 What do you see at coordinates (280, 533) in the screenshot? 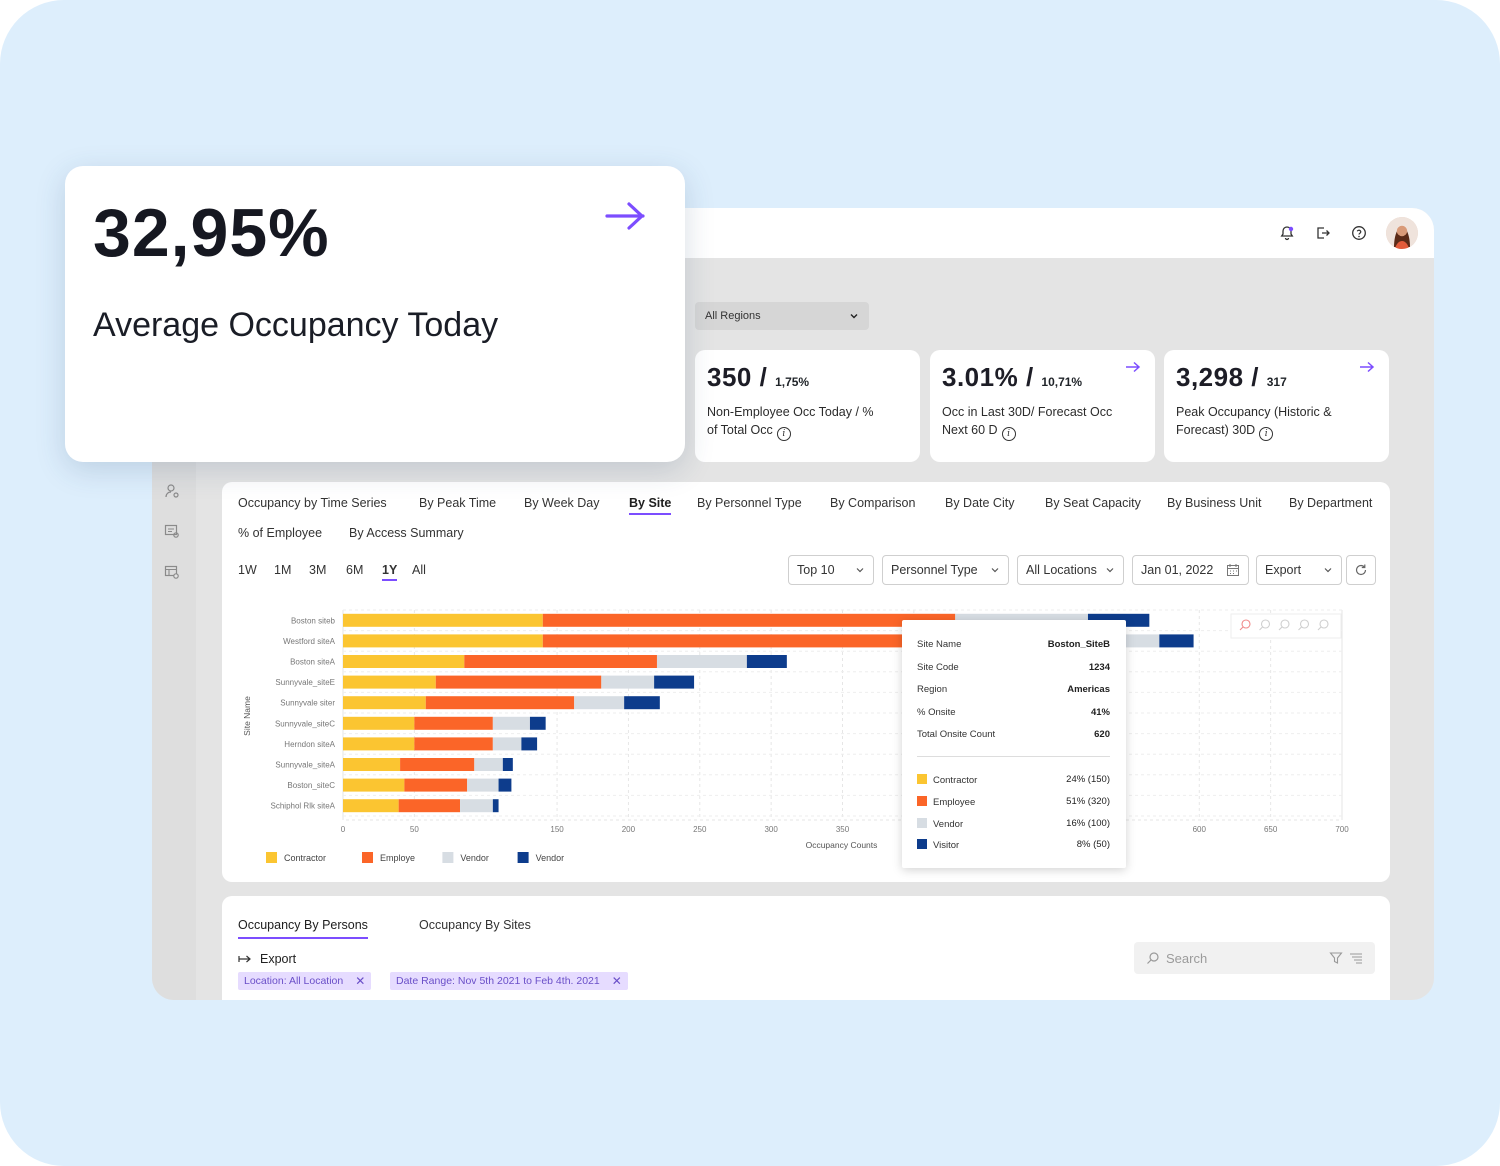
I see `tab-percent-of-employee: % of Employee` at bounding box center [280, 533].